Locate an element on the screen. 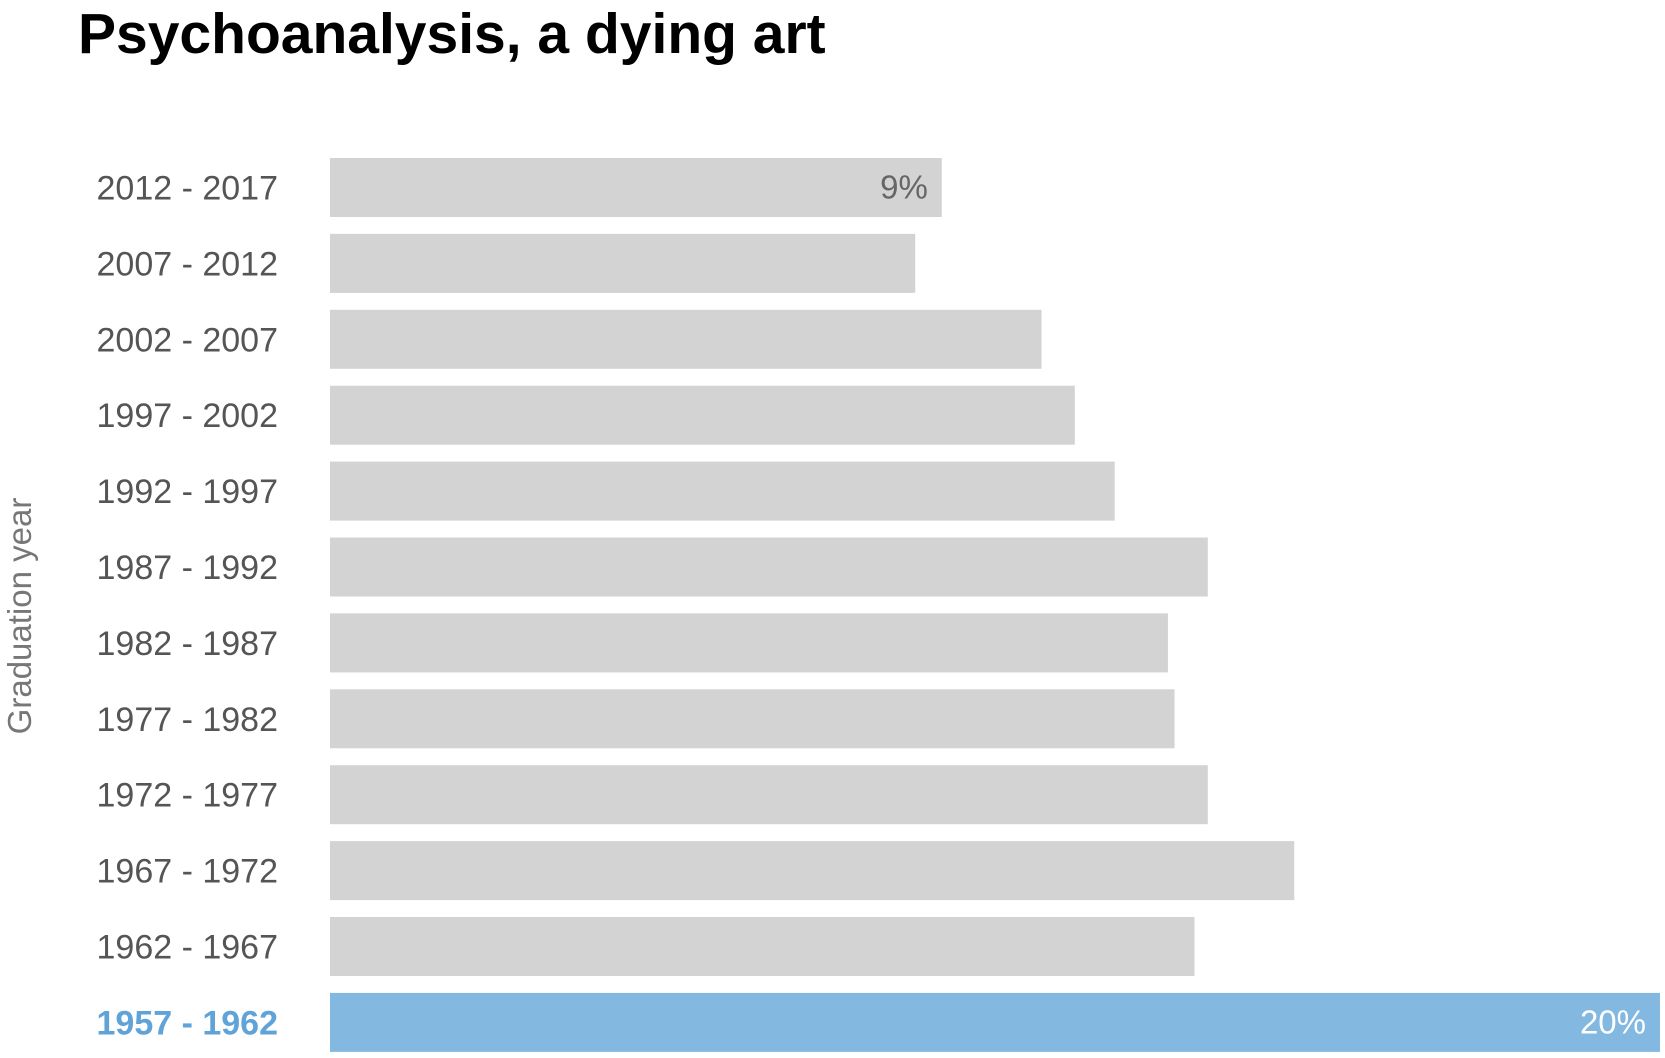 The image size is (1665, 1058). y-axis-title: Graduation year is located at coordinates (19, 616).